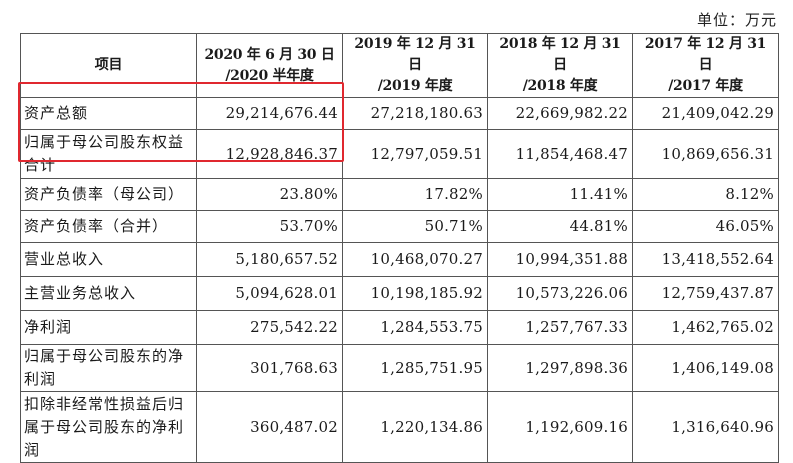 The image size is (793, 463). What do you see at coordinates (560, 327) in the screenshot?
I see `table-cell: 1,257,767.33` at bounding box center [560, 327].